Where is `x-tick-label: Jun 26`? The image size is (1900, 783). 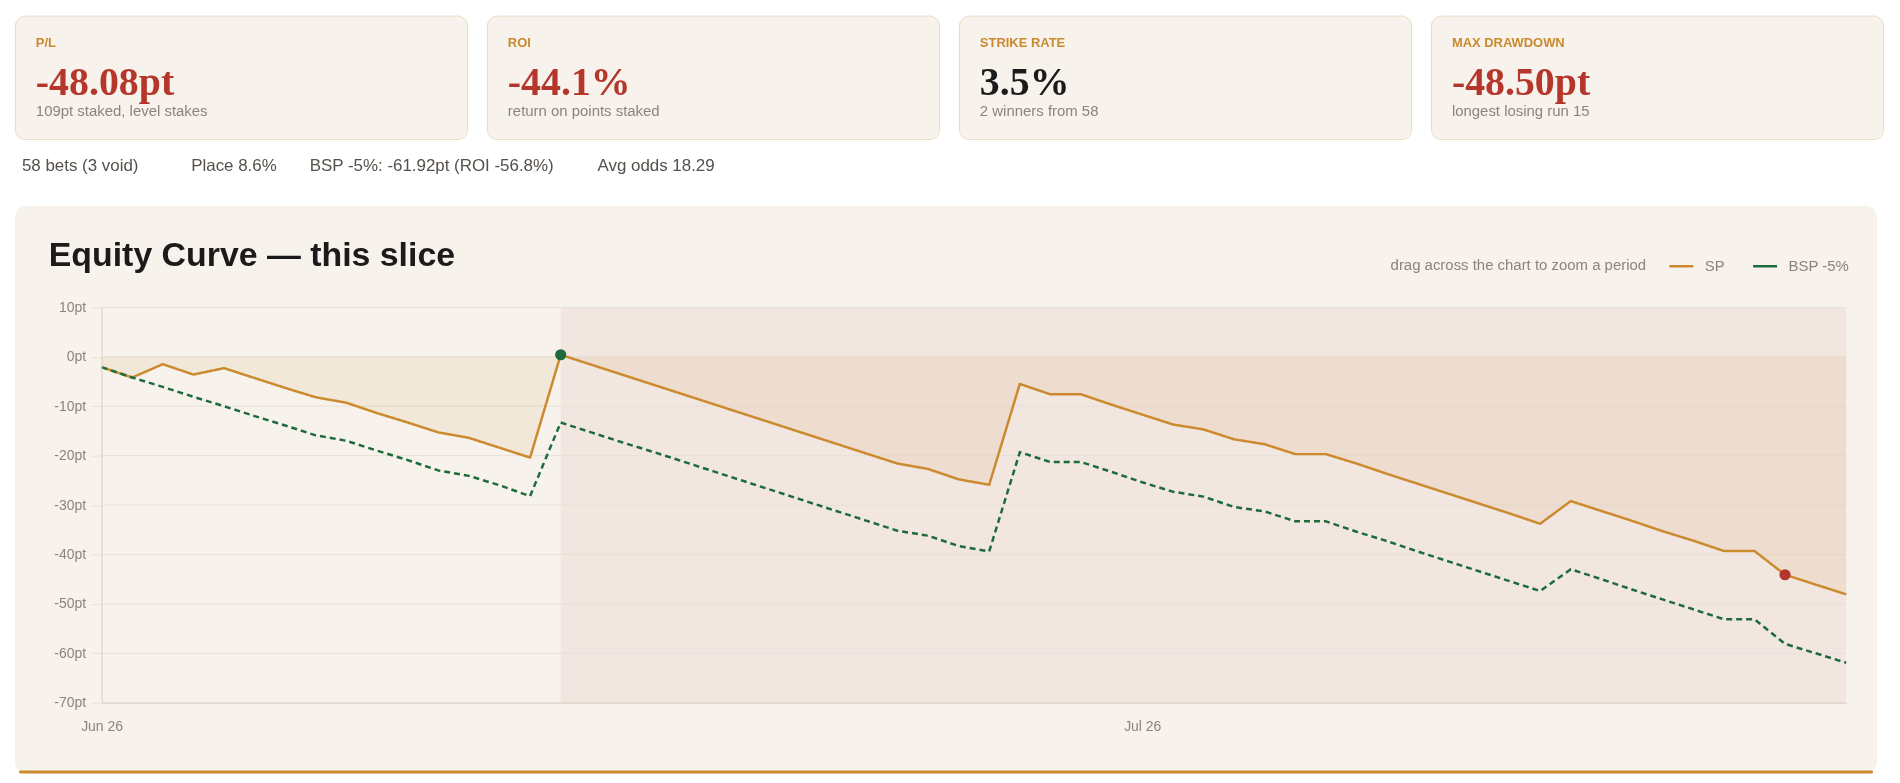
x-tick-label: Jun 26 is located at coordinates (102, 726).